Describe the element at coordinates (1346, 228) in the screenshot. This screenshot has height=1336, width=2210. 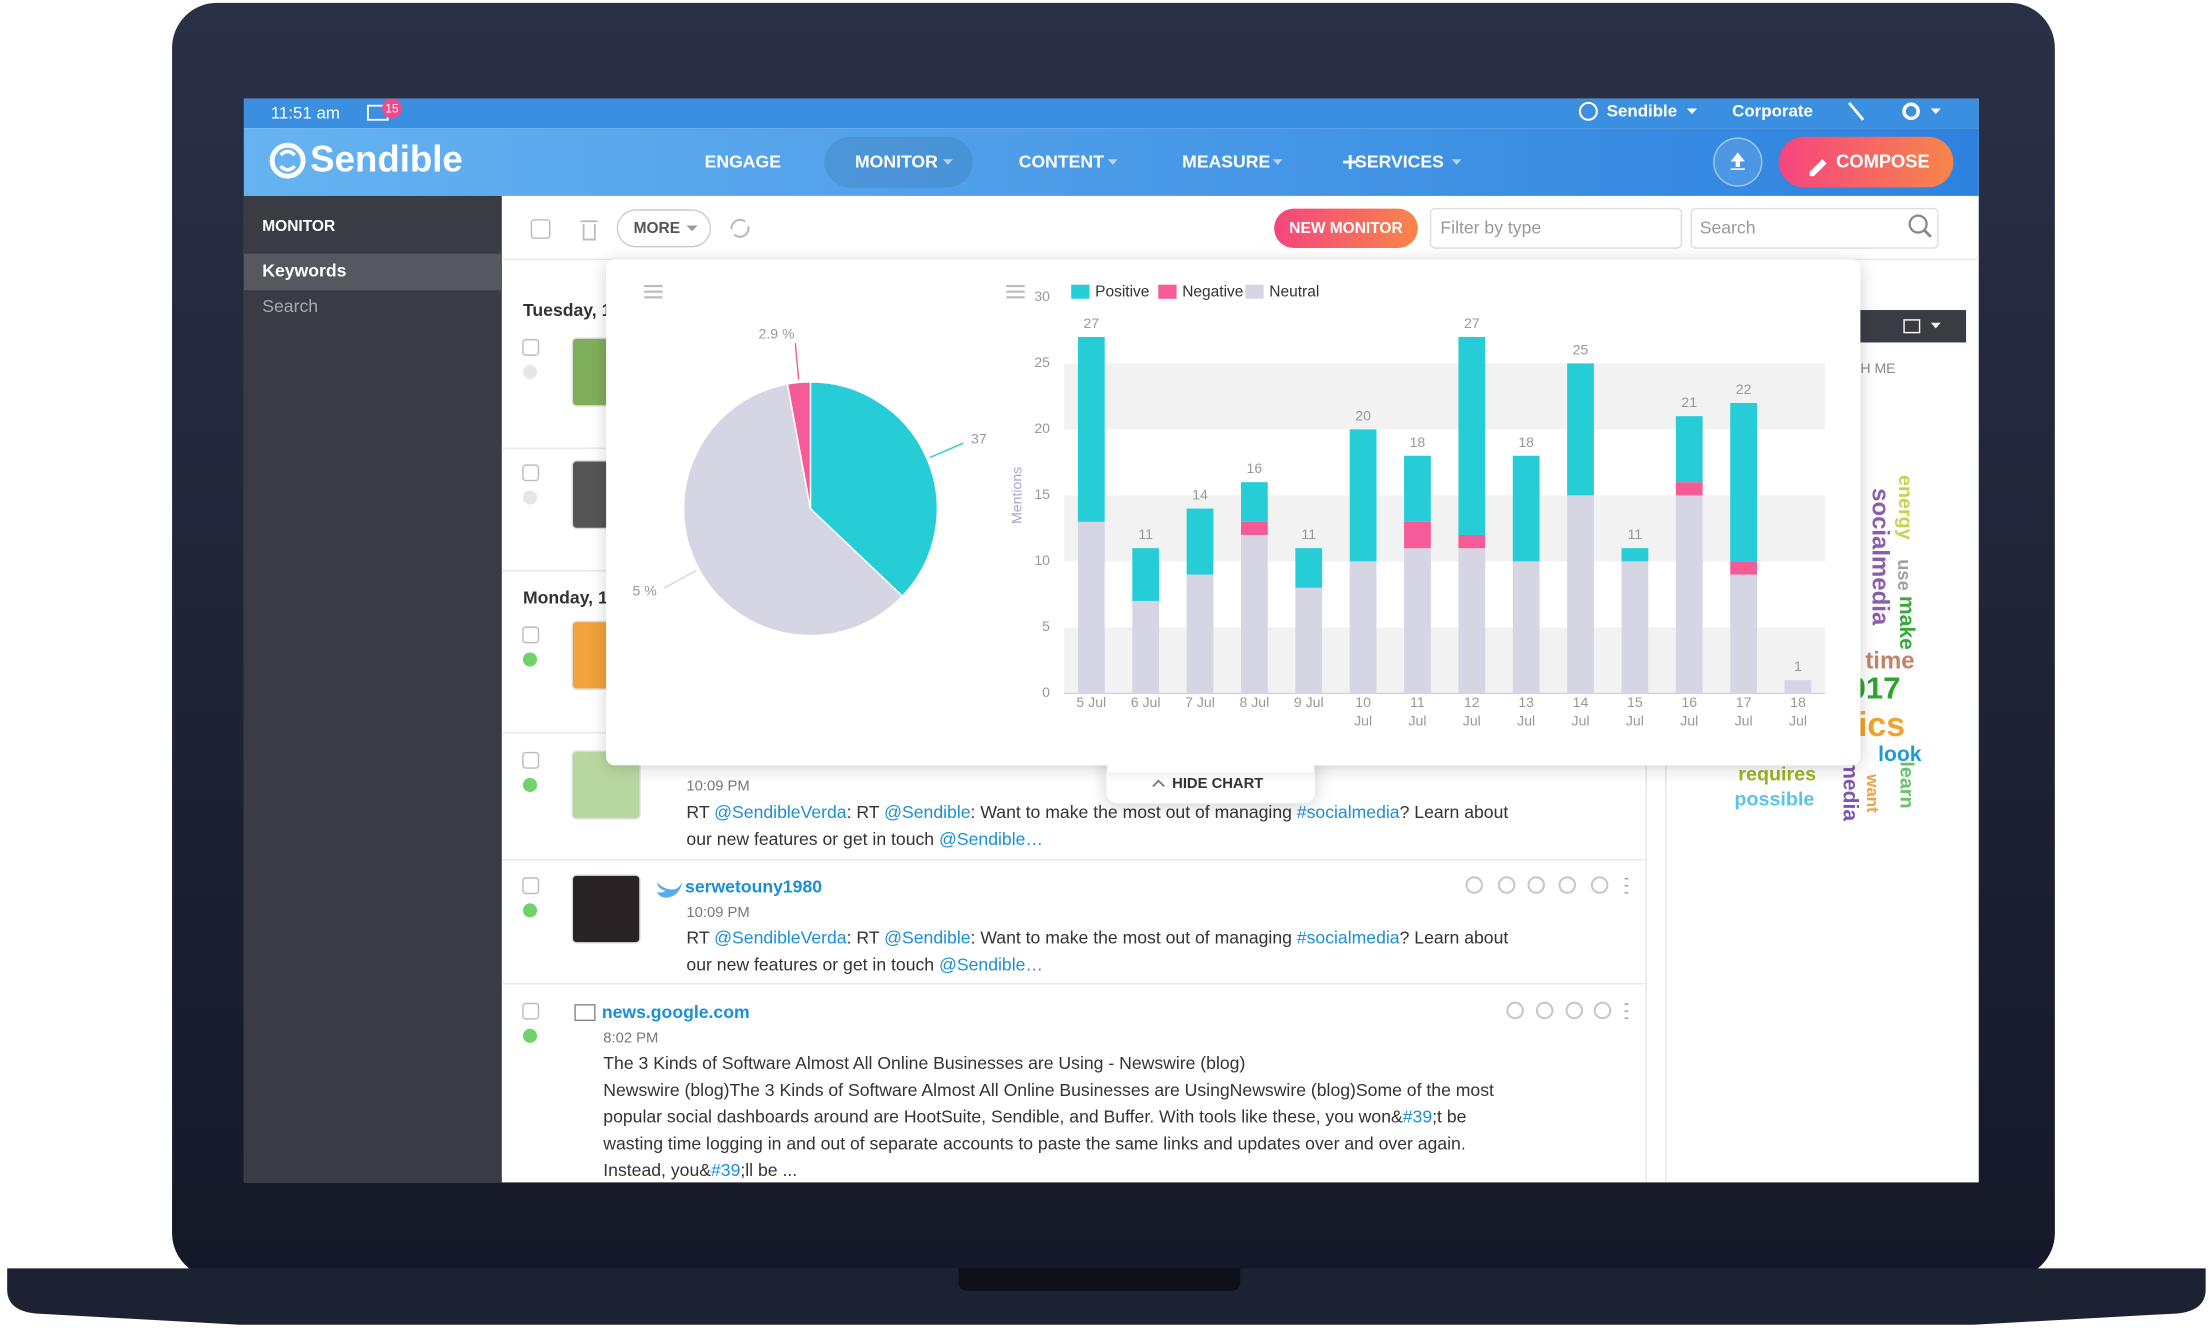
I see `new-monitor-button` at that location.